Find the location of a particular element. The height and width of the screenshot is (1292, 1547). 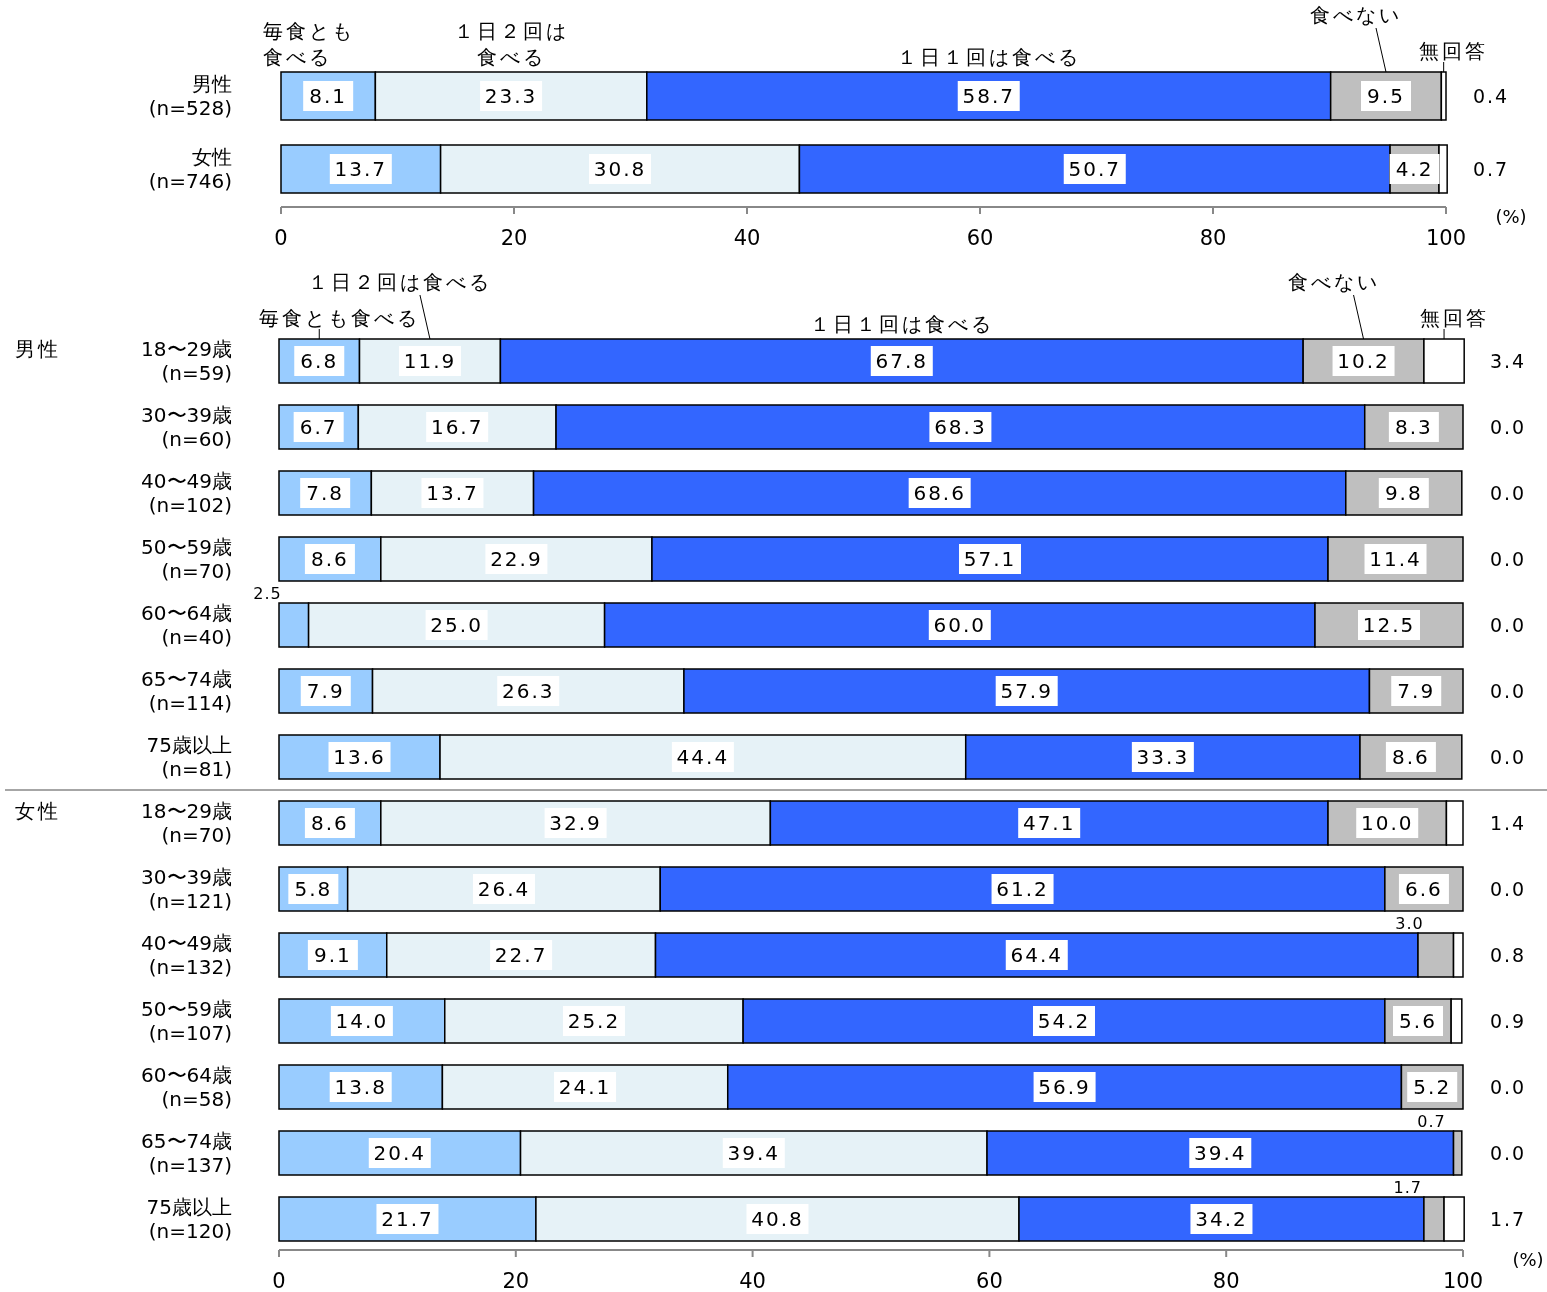

y-tick-label: 50〜59歳 (n=70) is located at coordinates (186, 559).